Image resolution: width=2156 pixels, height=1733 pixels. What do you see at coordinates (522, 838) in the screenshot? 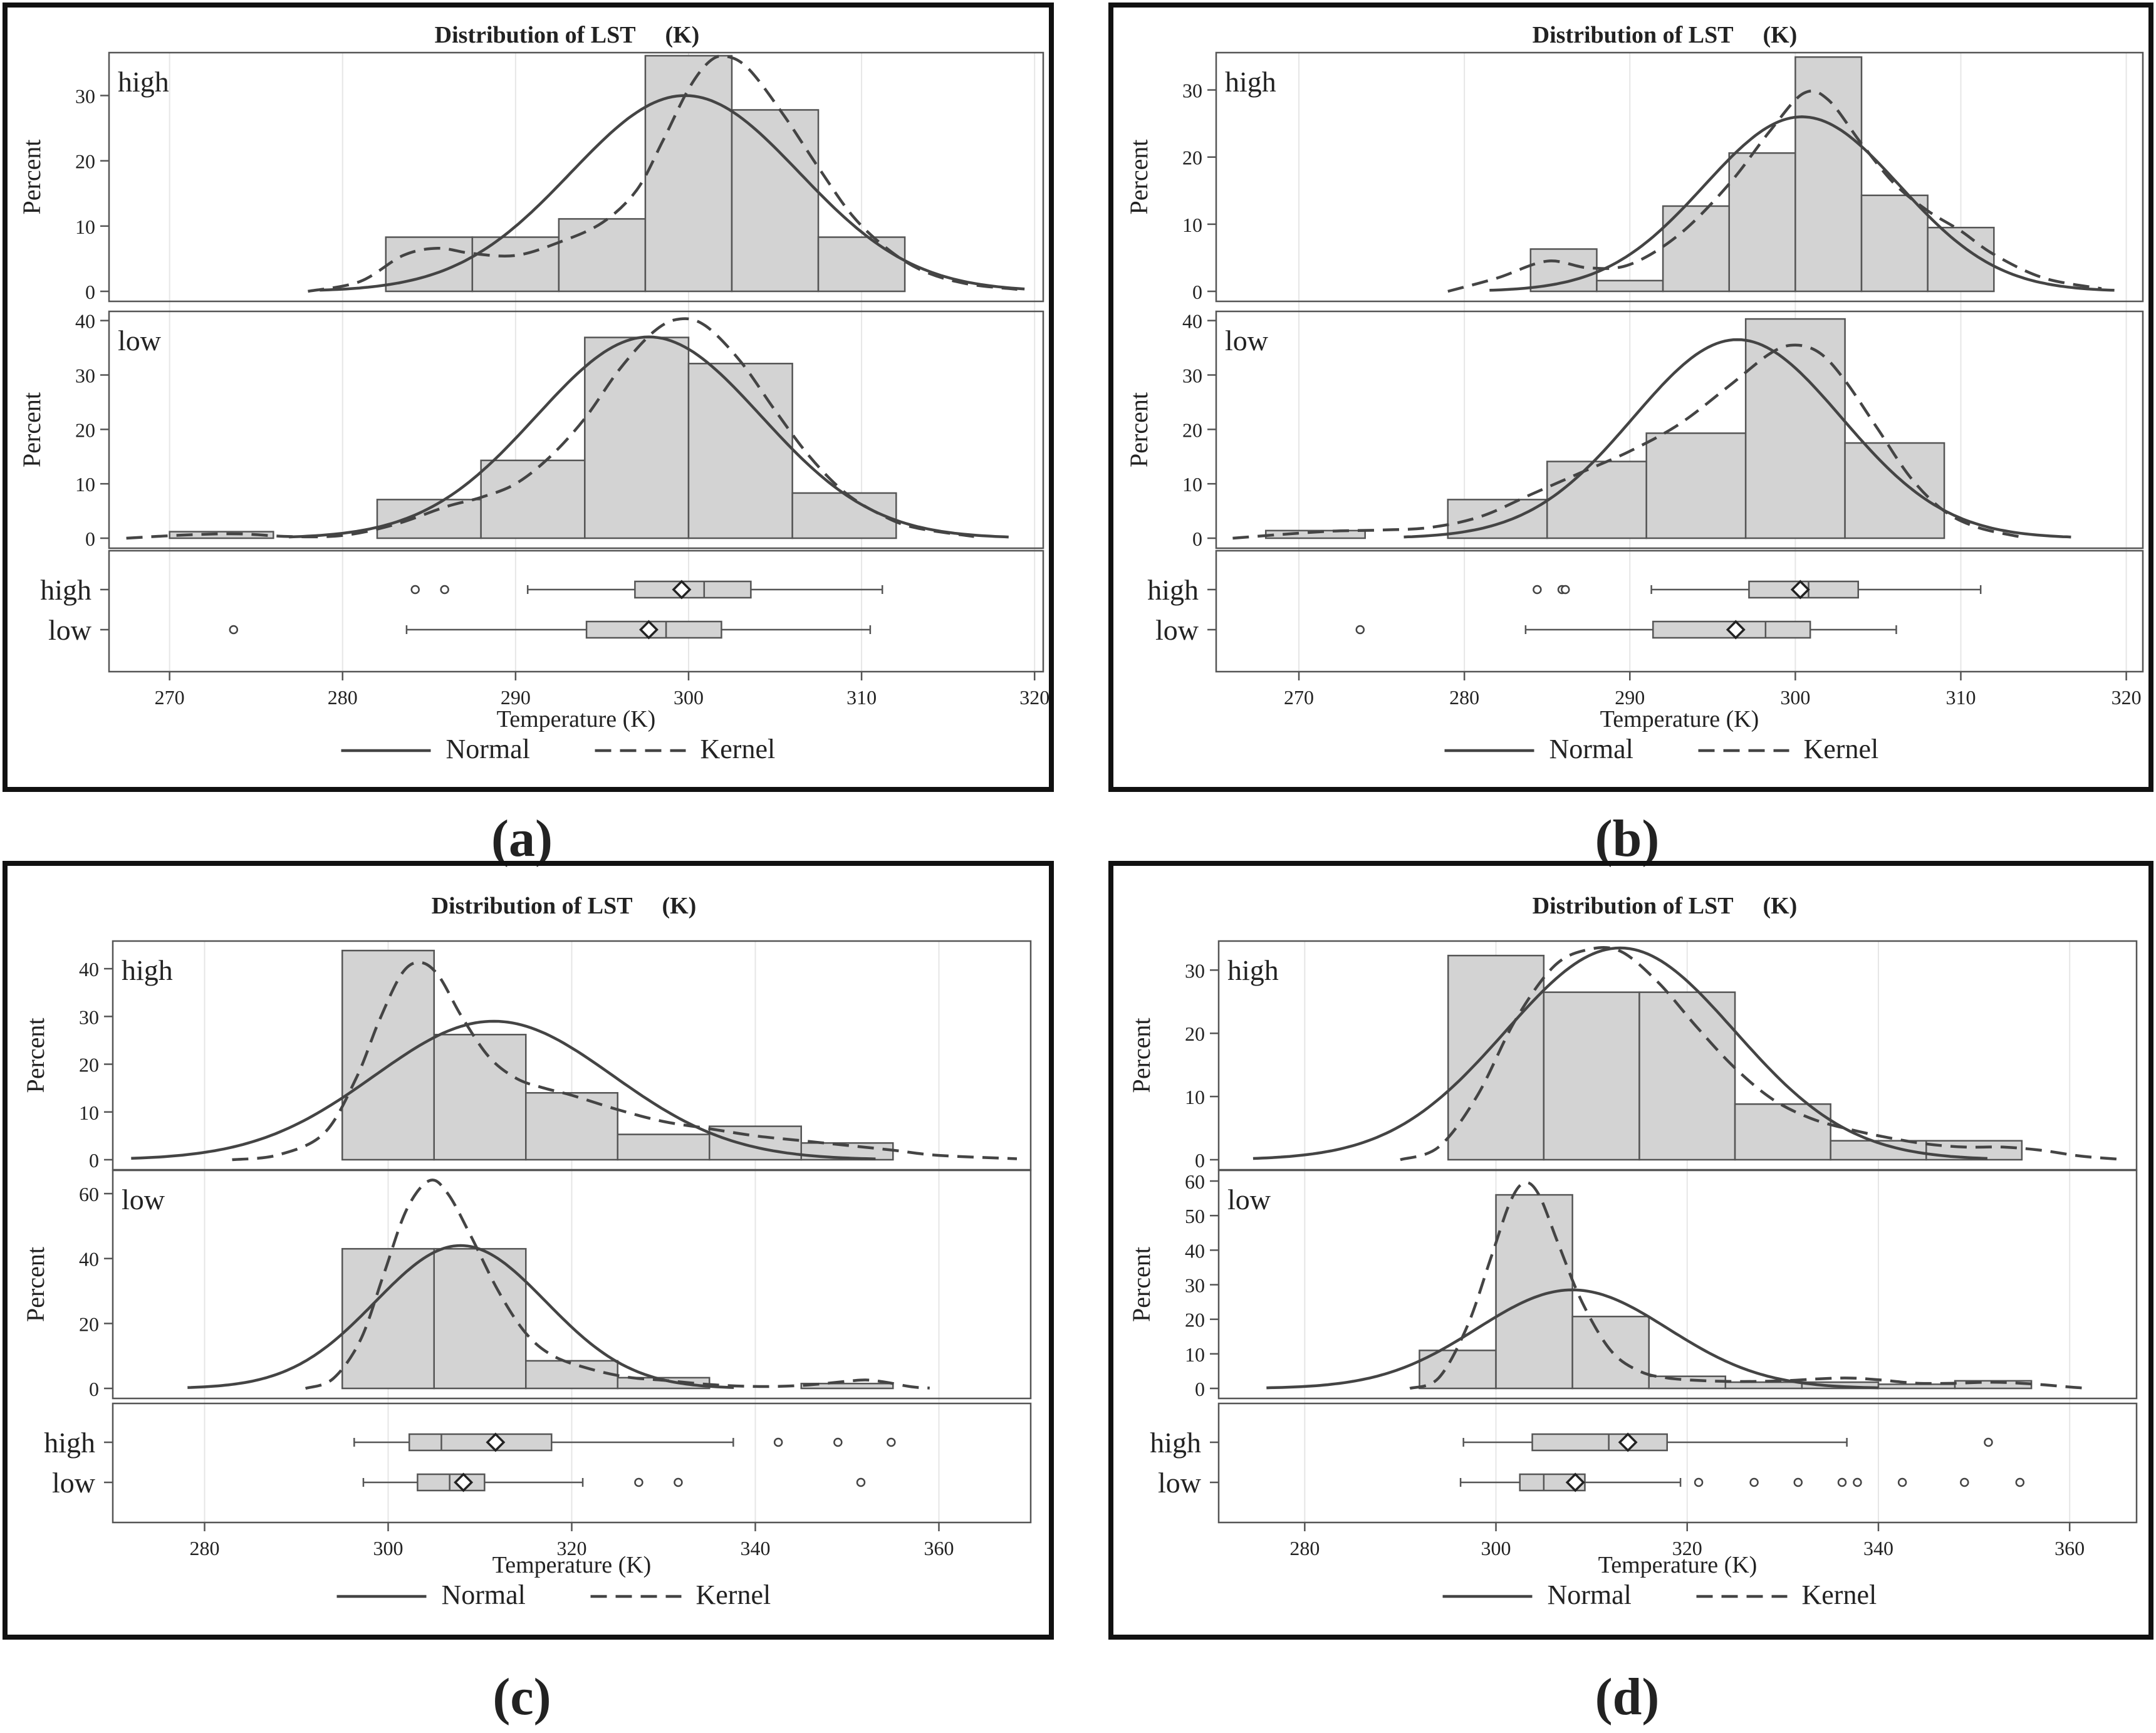
I see `figure-label-a: (a)` at bounding box center [522, 838].